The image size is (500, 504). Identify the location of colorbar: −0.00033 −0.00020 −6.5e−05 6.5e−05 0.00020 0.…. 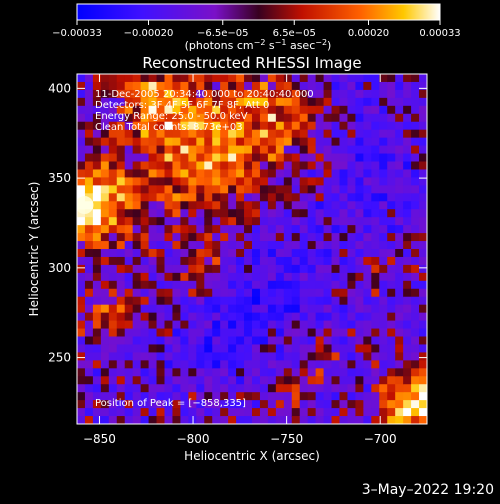
(256, 27).